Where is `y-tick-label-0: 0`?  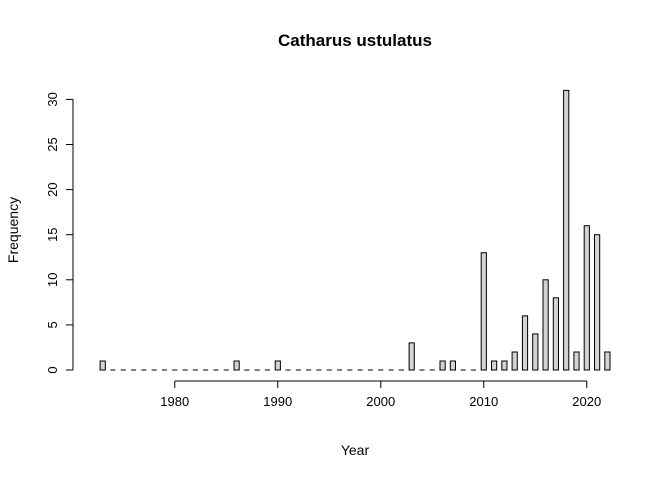 y-tick-label-0: 0 is located at coordinates (52, 369).